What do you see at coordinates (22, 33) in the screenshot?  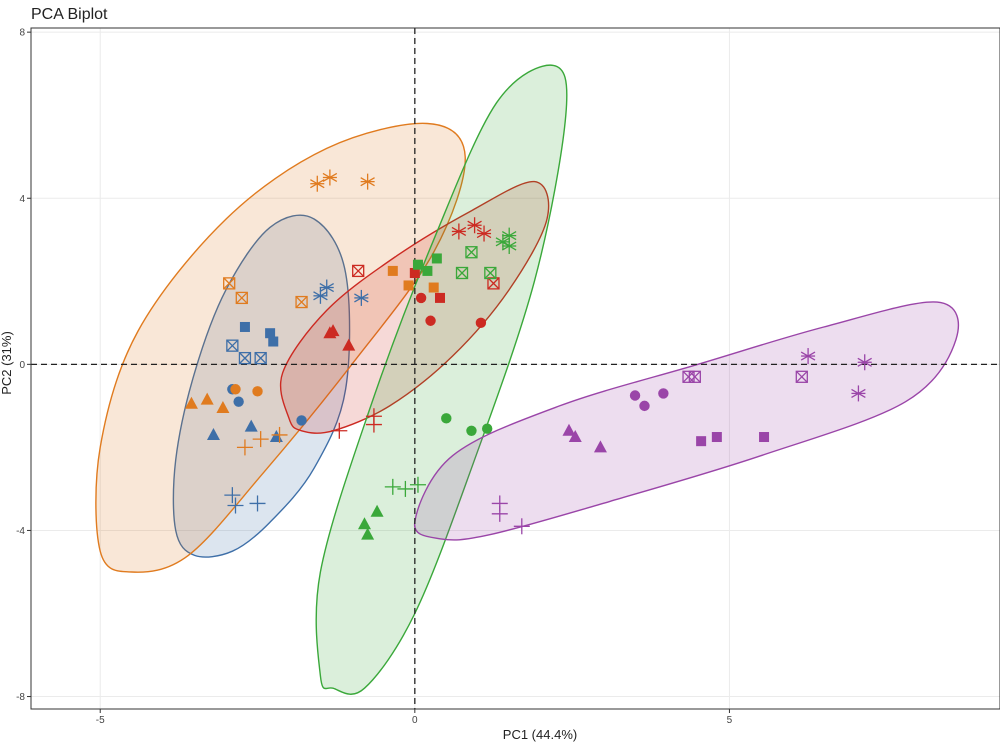 I see `y-tick-label: 8` at bounding box center [22, 33].